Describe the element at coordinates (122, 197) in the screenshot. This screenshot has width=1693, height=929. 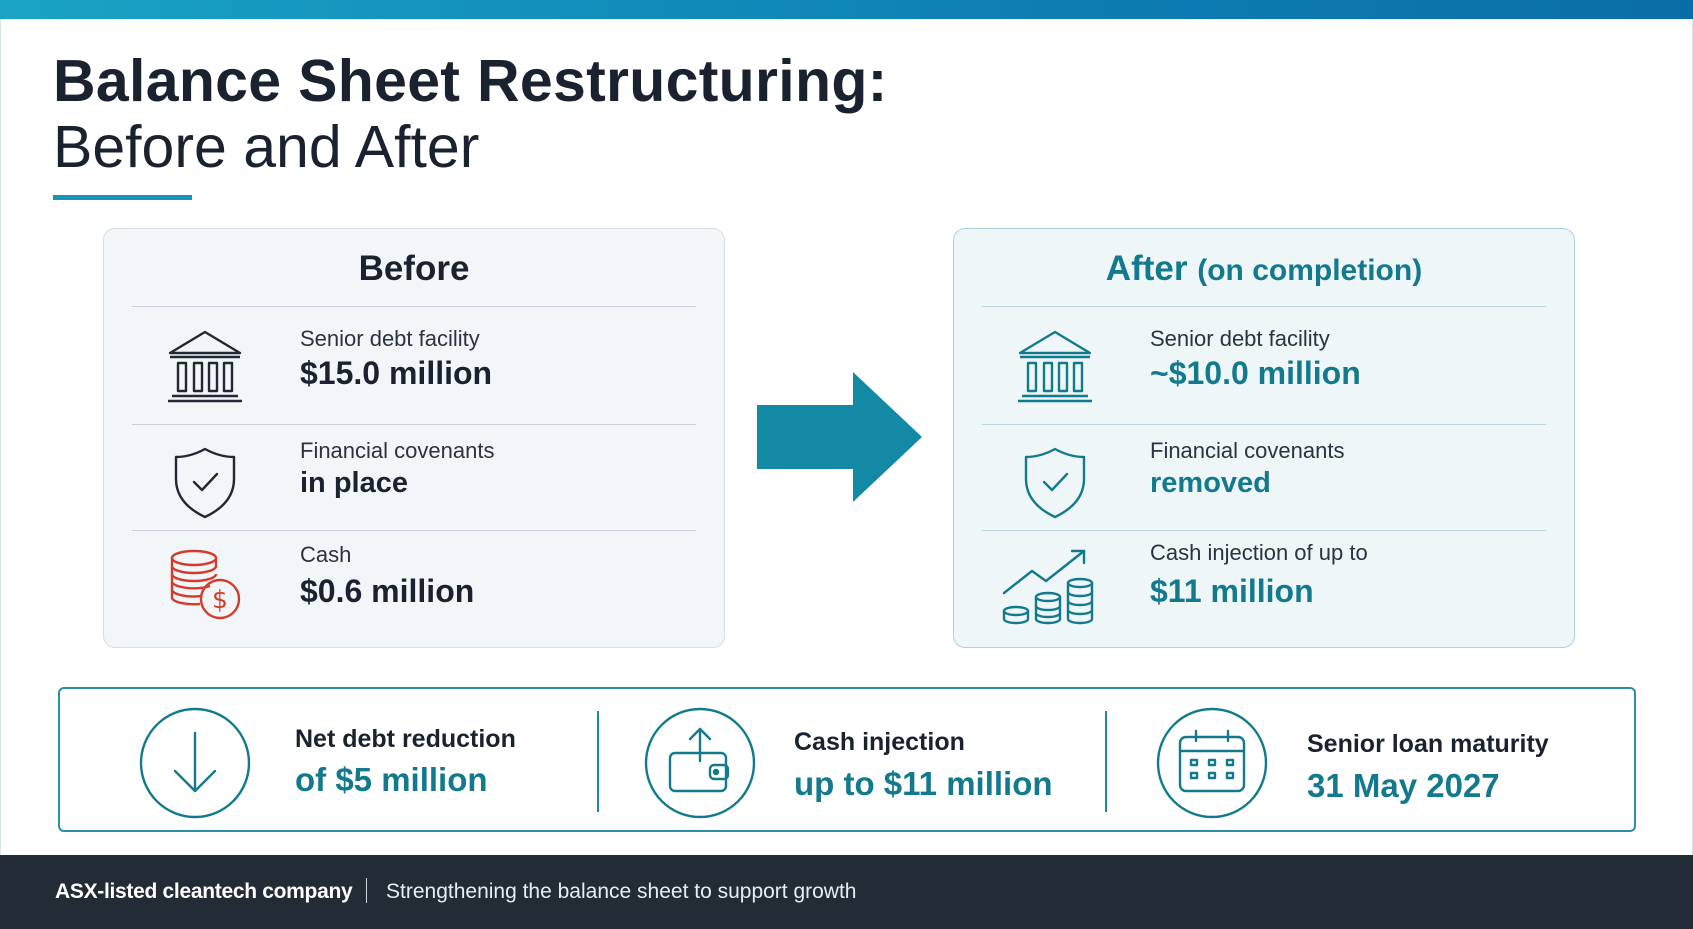
I see `title-underline` at that location.